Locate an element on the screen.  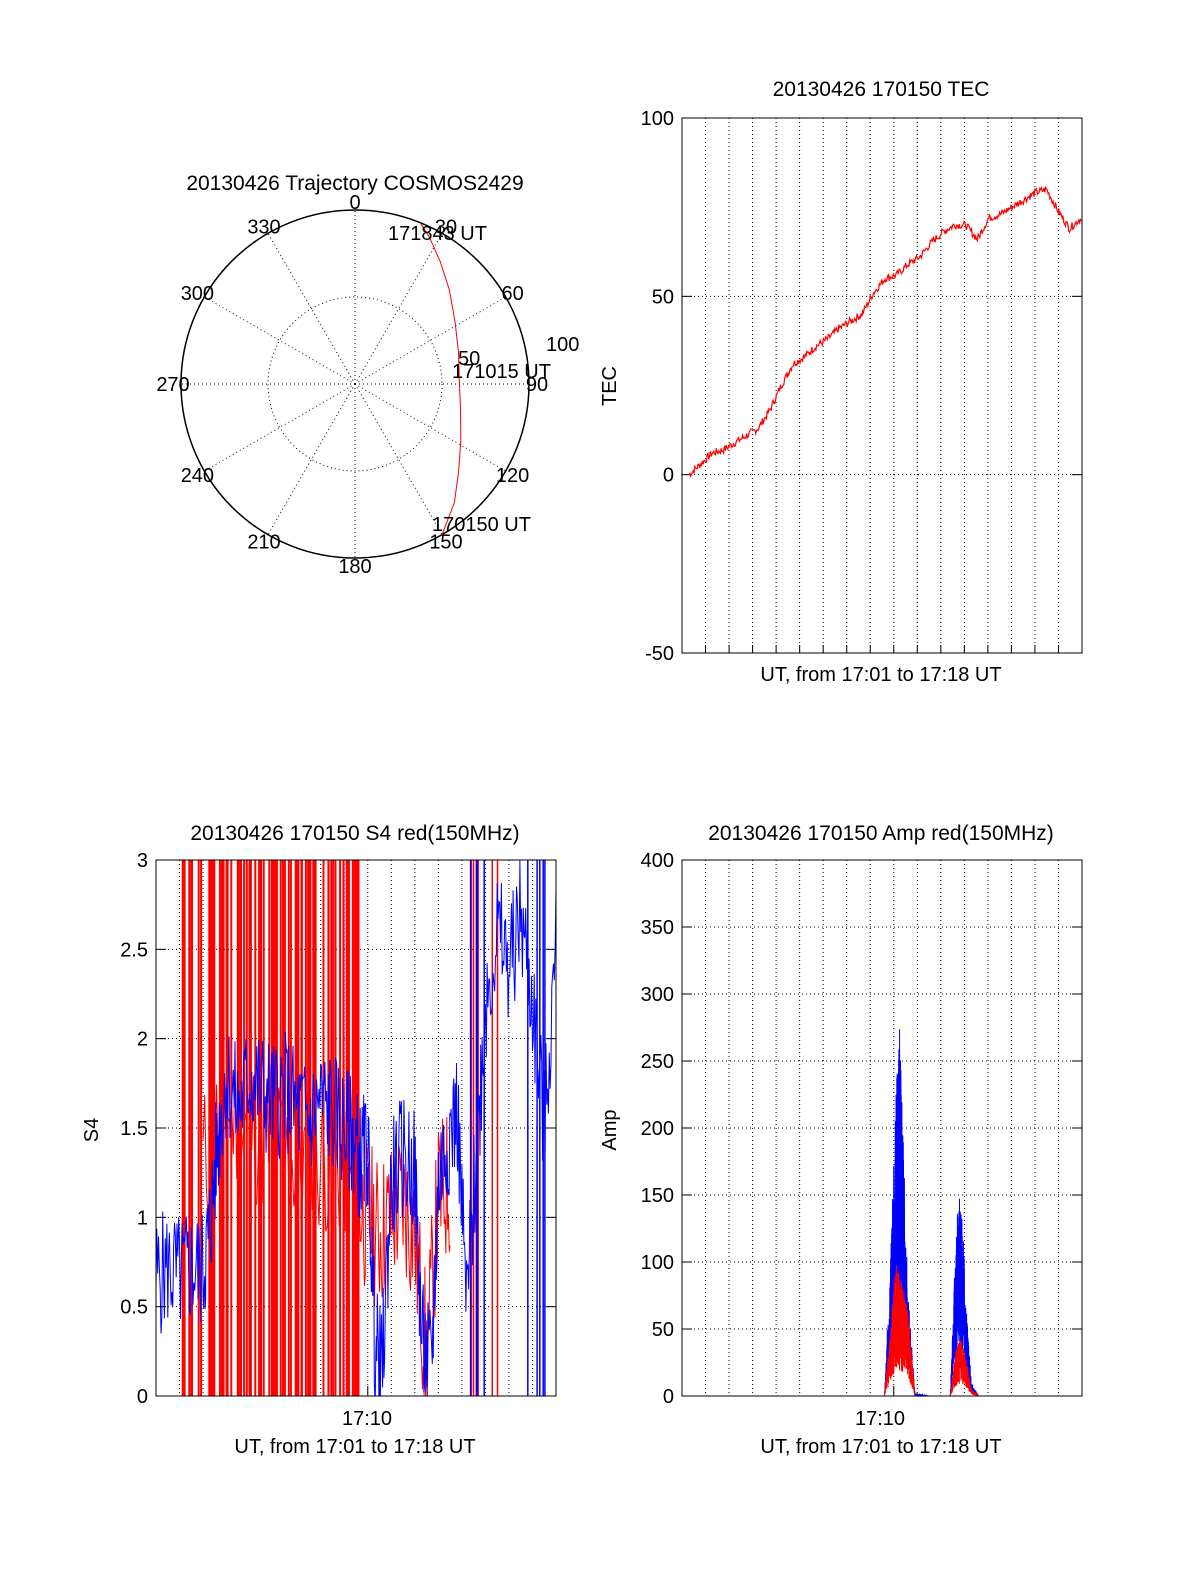
y-tick-label: 0.5 is located at coordinates (134, 1308).